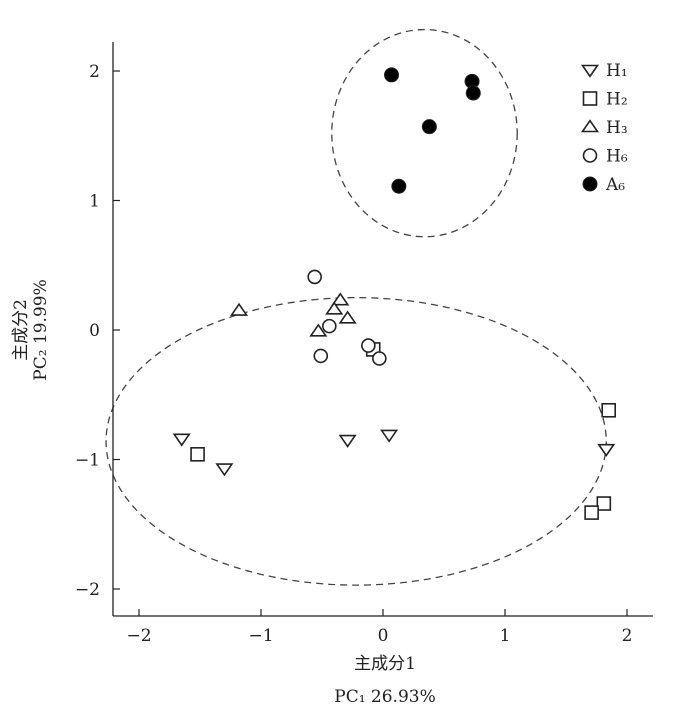 The image size is (700, 716). What do you see at coordinates (617, 128) in the screenshot?
I see `legend-label-3: H₃` at bounding box center [617, 128].